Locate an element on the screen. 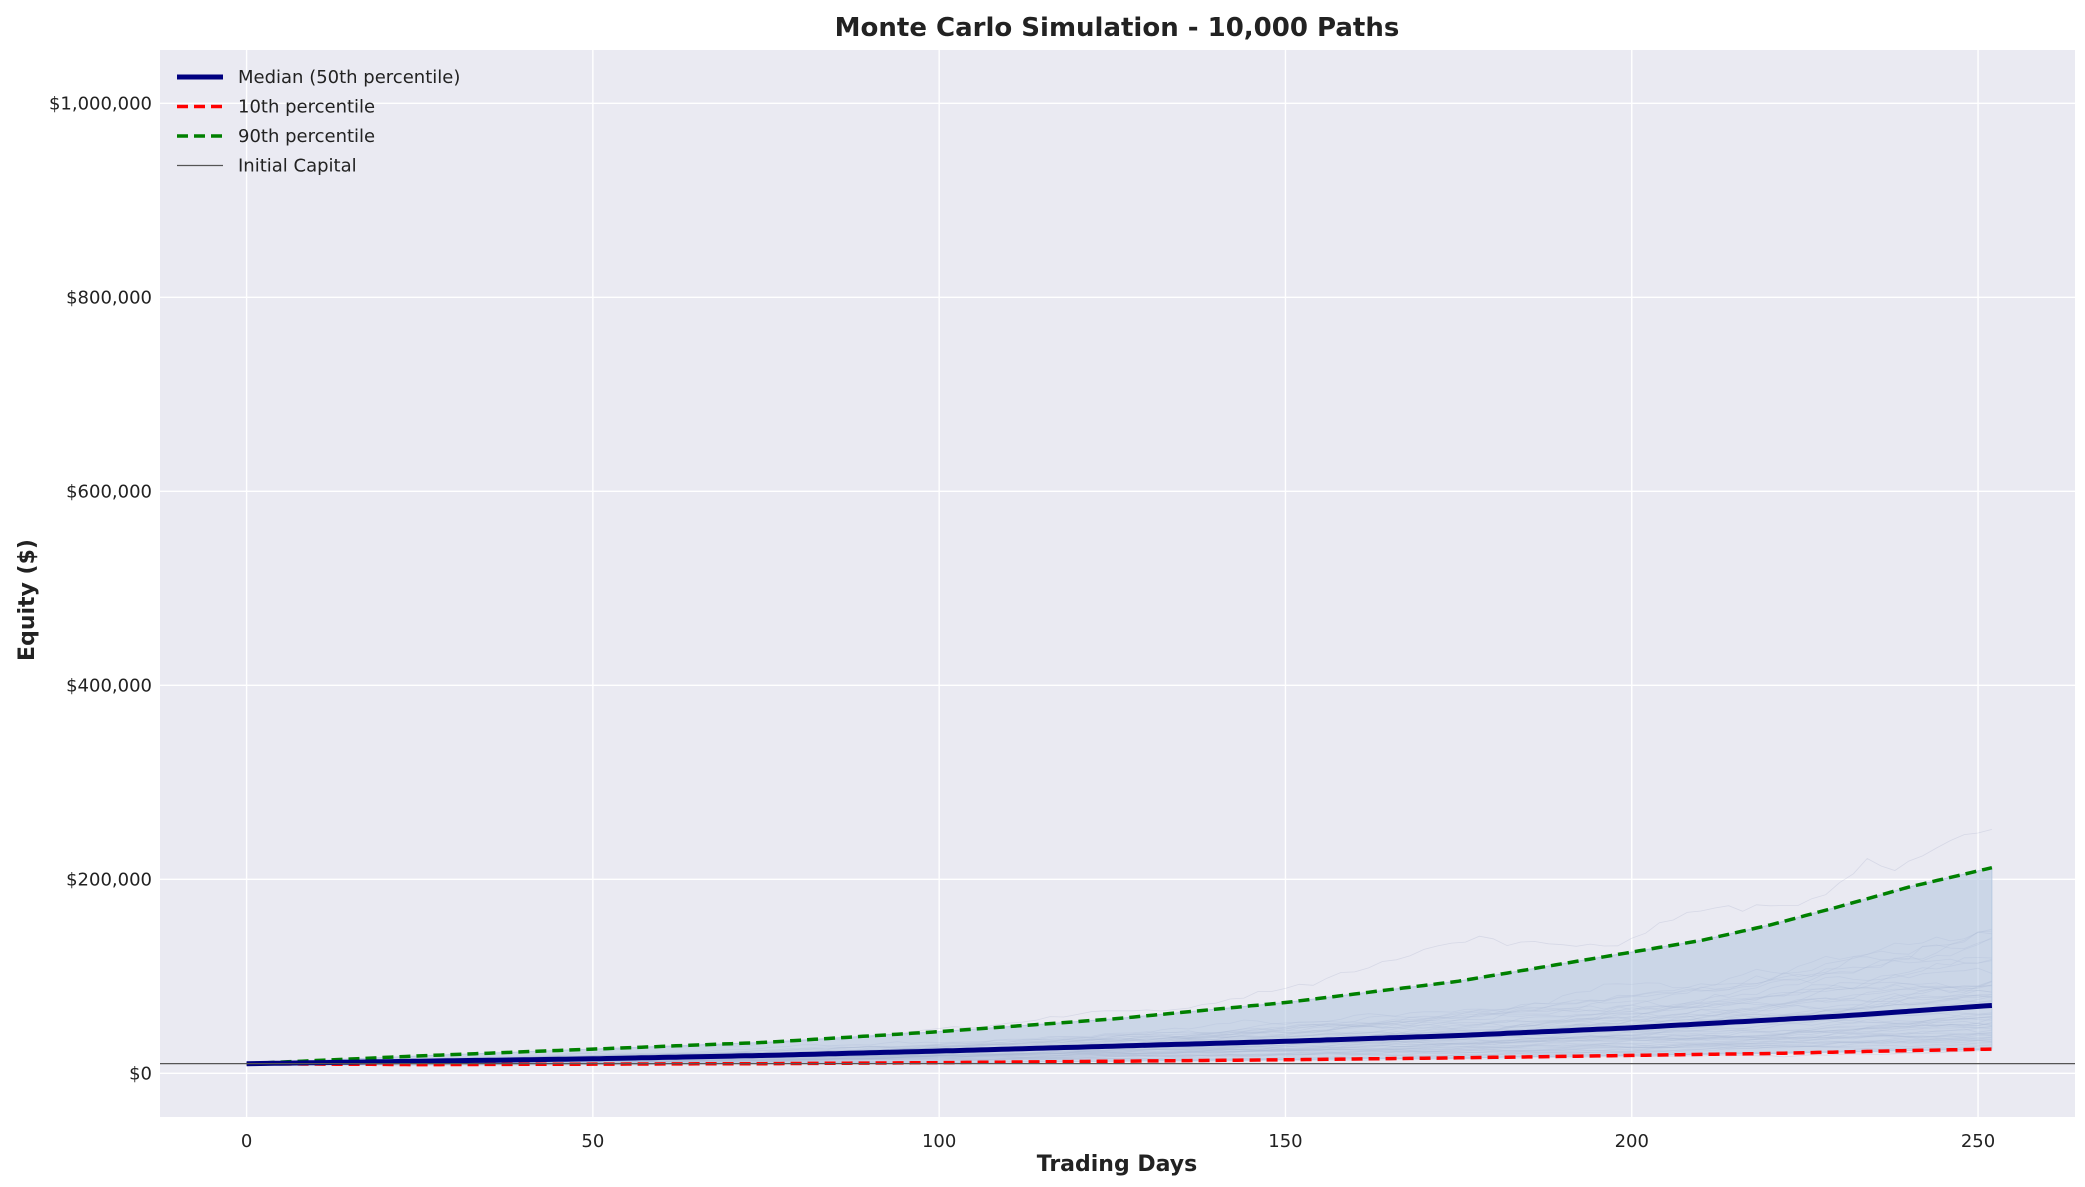  x-tick-label-2: 100 is located at coordinates (939, 1141).